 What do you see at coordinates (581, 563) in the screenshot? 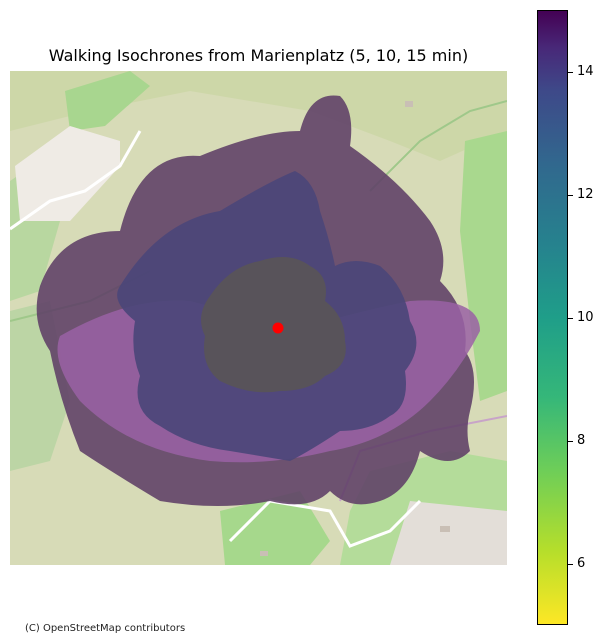
I see `colorbar-tick-label: 6` at bounding box center [581, 563].